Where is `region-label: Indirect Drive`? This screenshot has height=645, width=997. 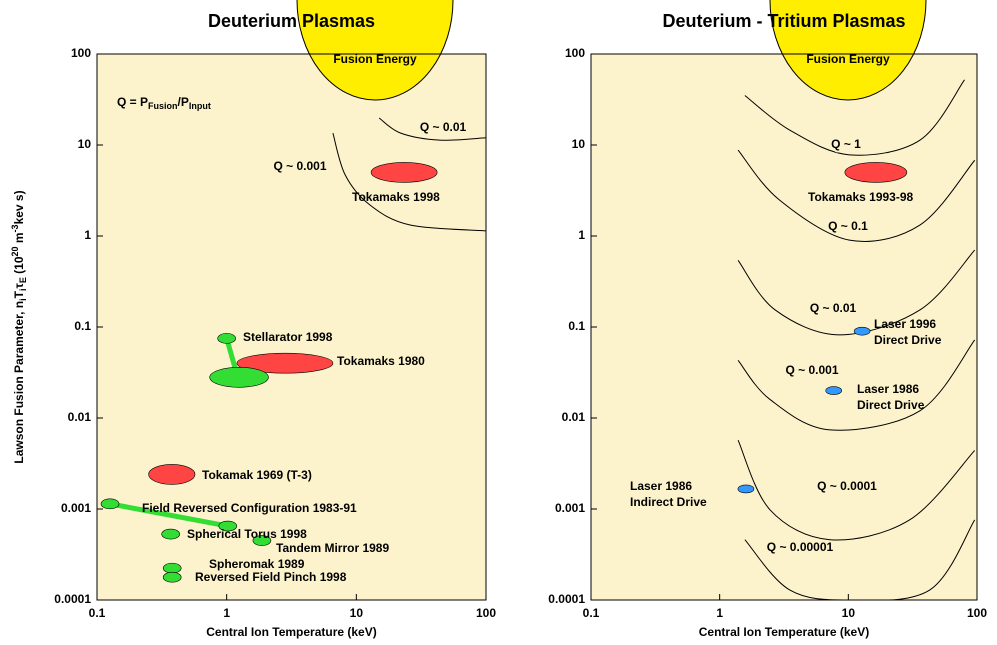
region-label: Indirect Drive is located at coordinates (668, 502).